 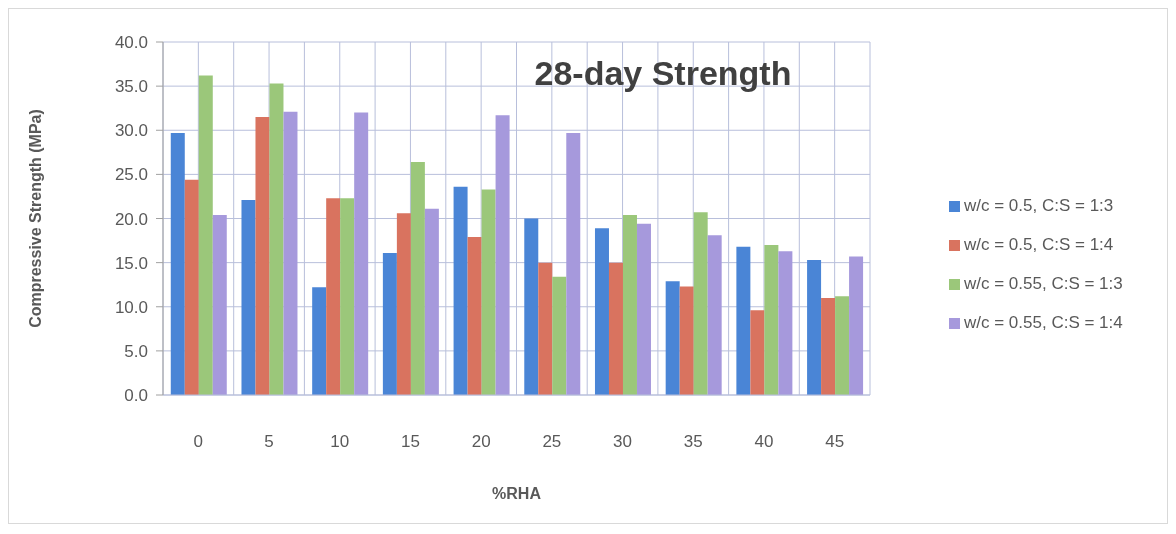 I want to click on y-tick-label: 0.0, so click(x=136, y=396).